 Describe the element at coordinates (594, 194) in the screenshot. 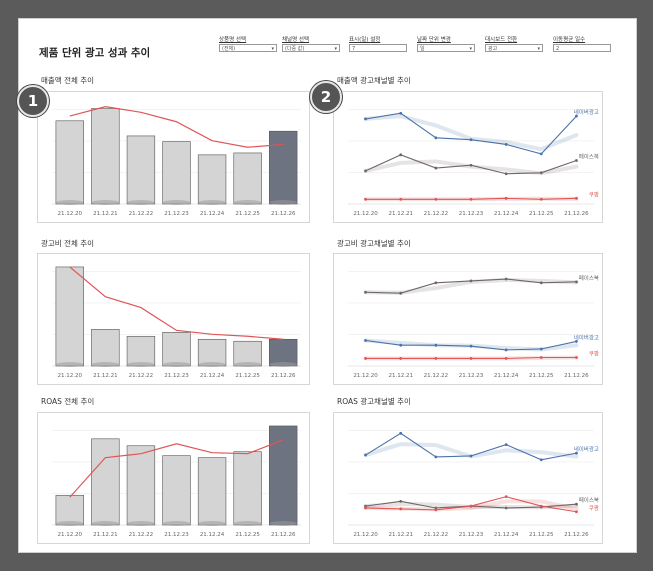

I see `series-label: 쿠팡` at that location.